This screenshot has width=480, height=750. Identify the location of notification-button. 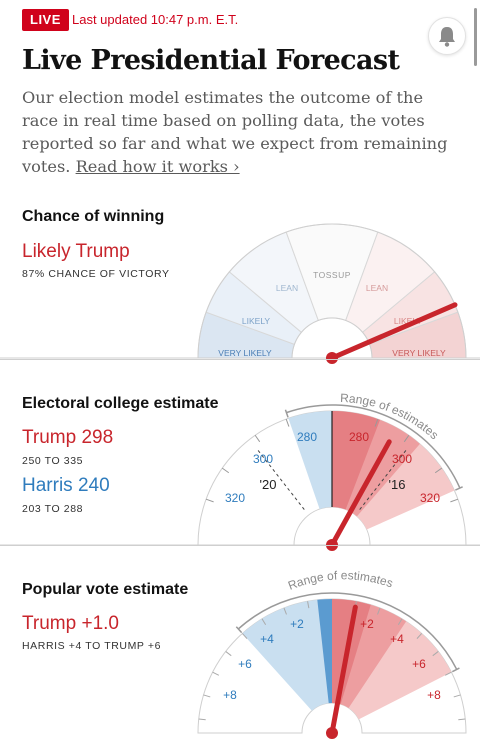
(447, 36).